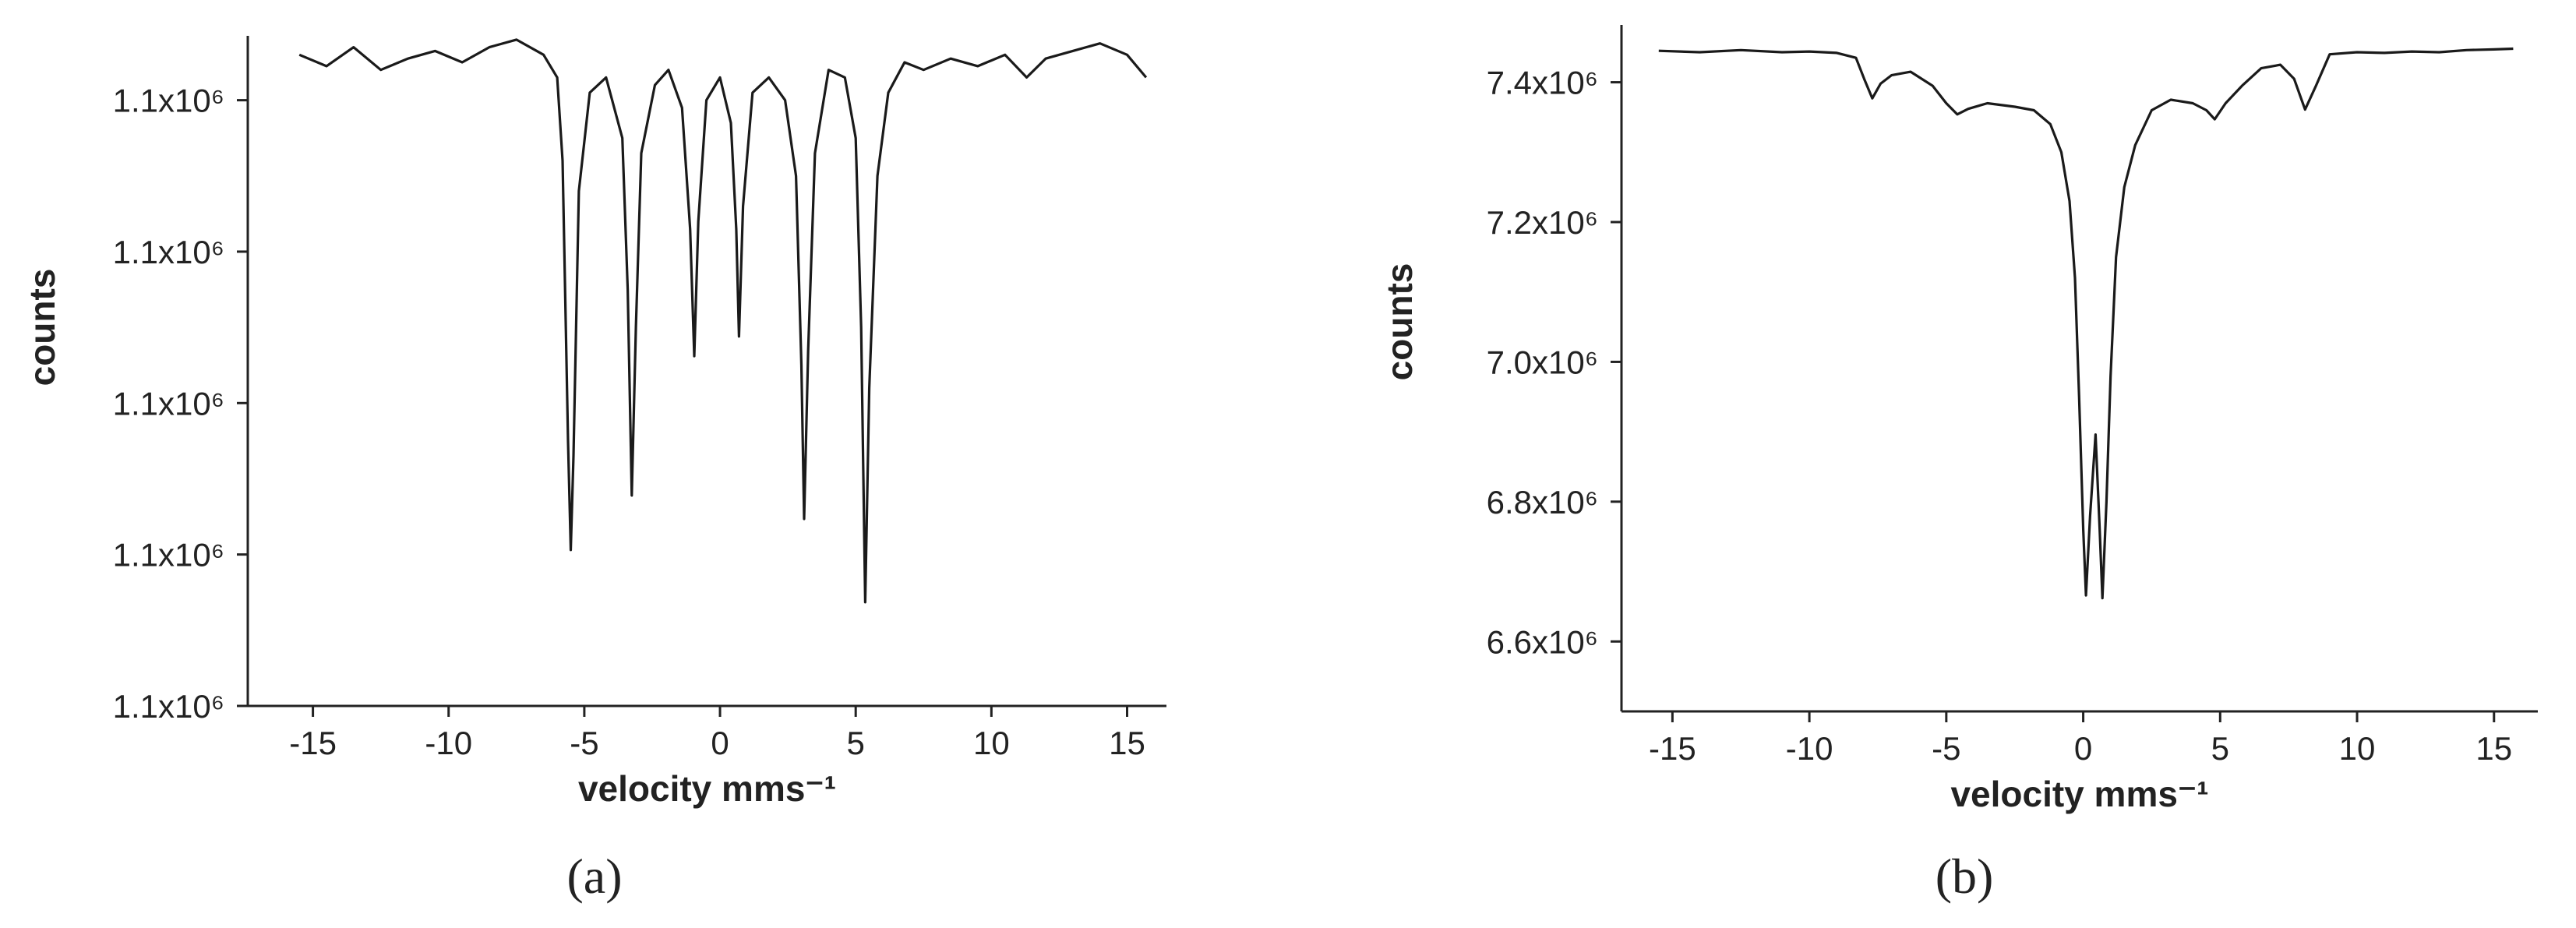  Describe the element at coordinates (1542, 502) in the screenshot. I see `y-tick-label: 6.8x10⁶` at that location.